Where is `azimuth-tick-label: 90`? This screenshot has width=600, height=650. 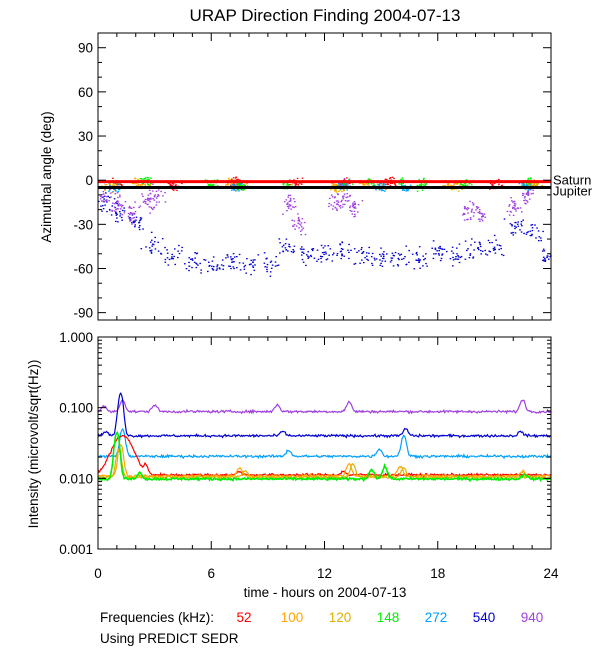 azimuth-tick-label: 90 is located at coordinates (85, 48).